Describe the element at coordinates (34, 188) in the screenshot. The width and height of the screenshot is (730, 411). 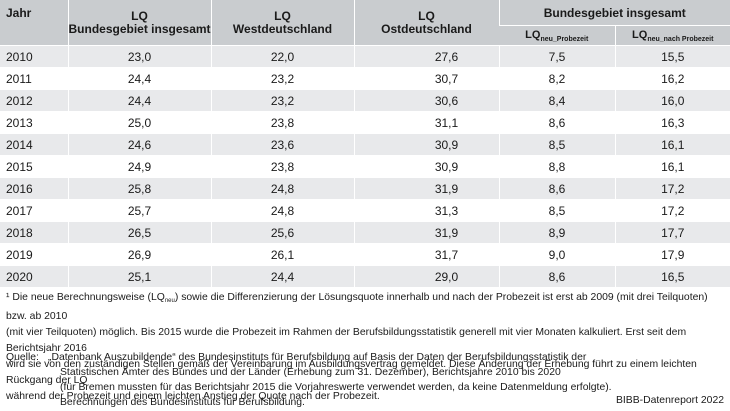
I see `cell-year: 2016` at that location.